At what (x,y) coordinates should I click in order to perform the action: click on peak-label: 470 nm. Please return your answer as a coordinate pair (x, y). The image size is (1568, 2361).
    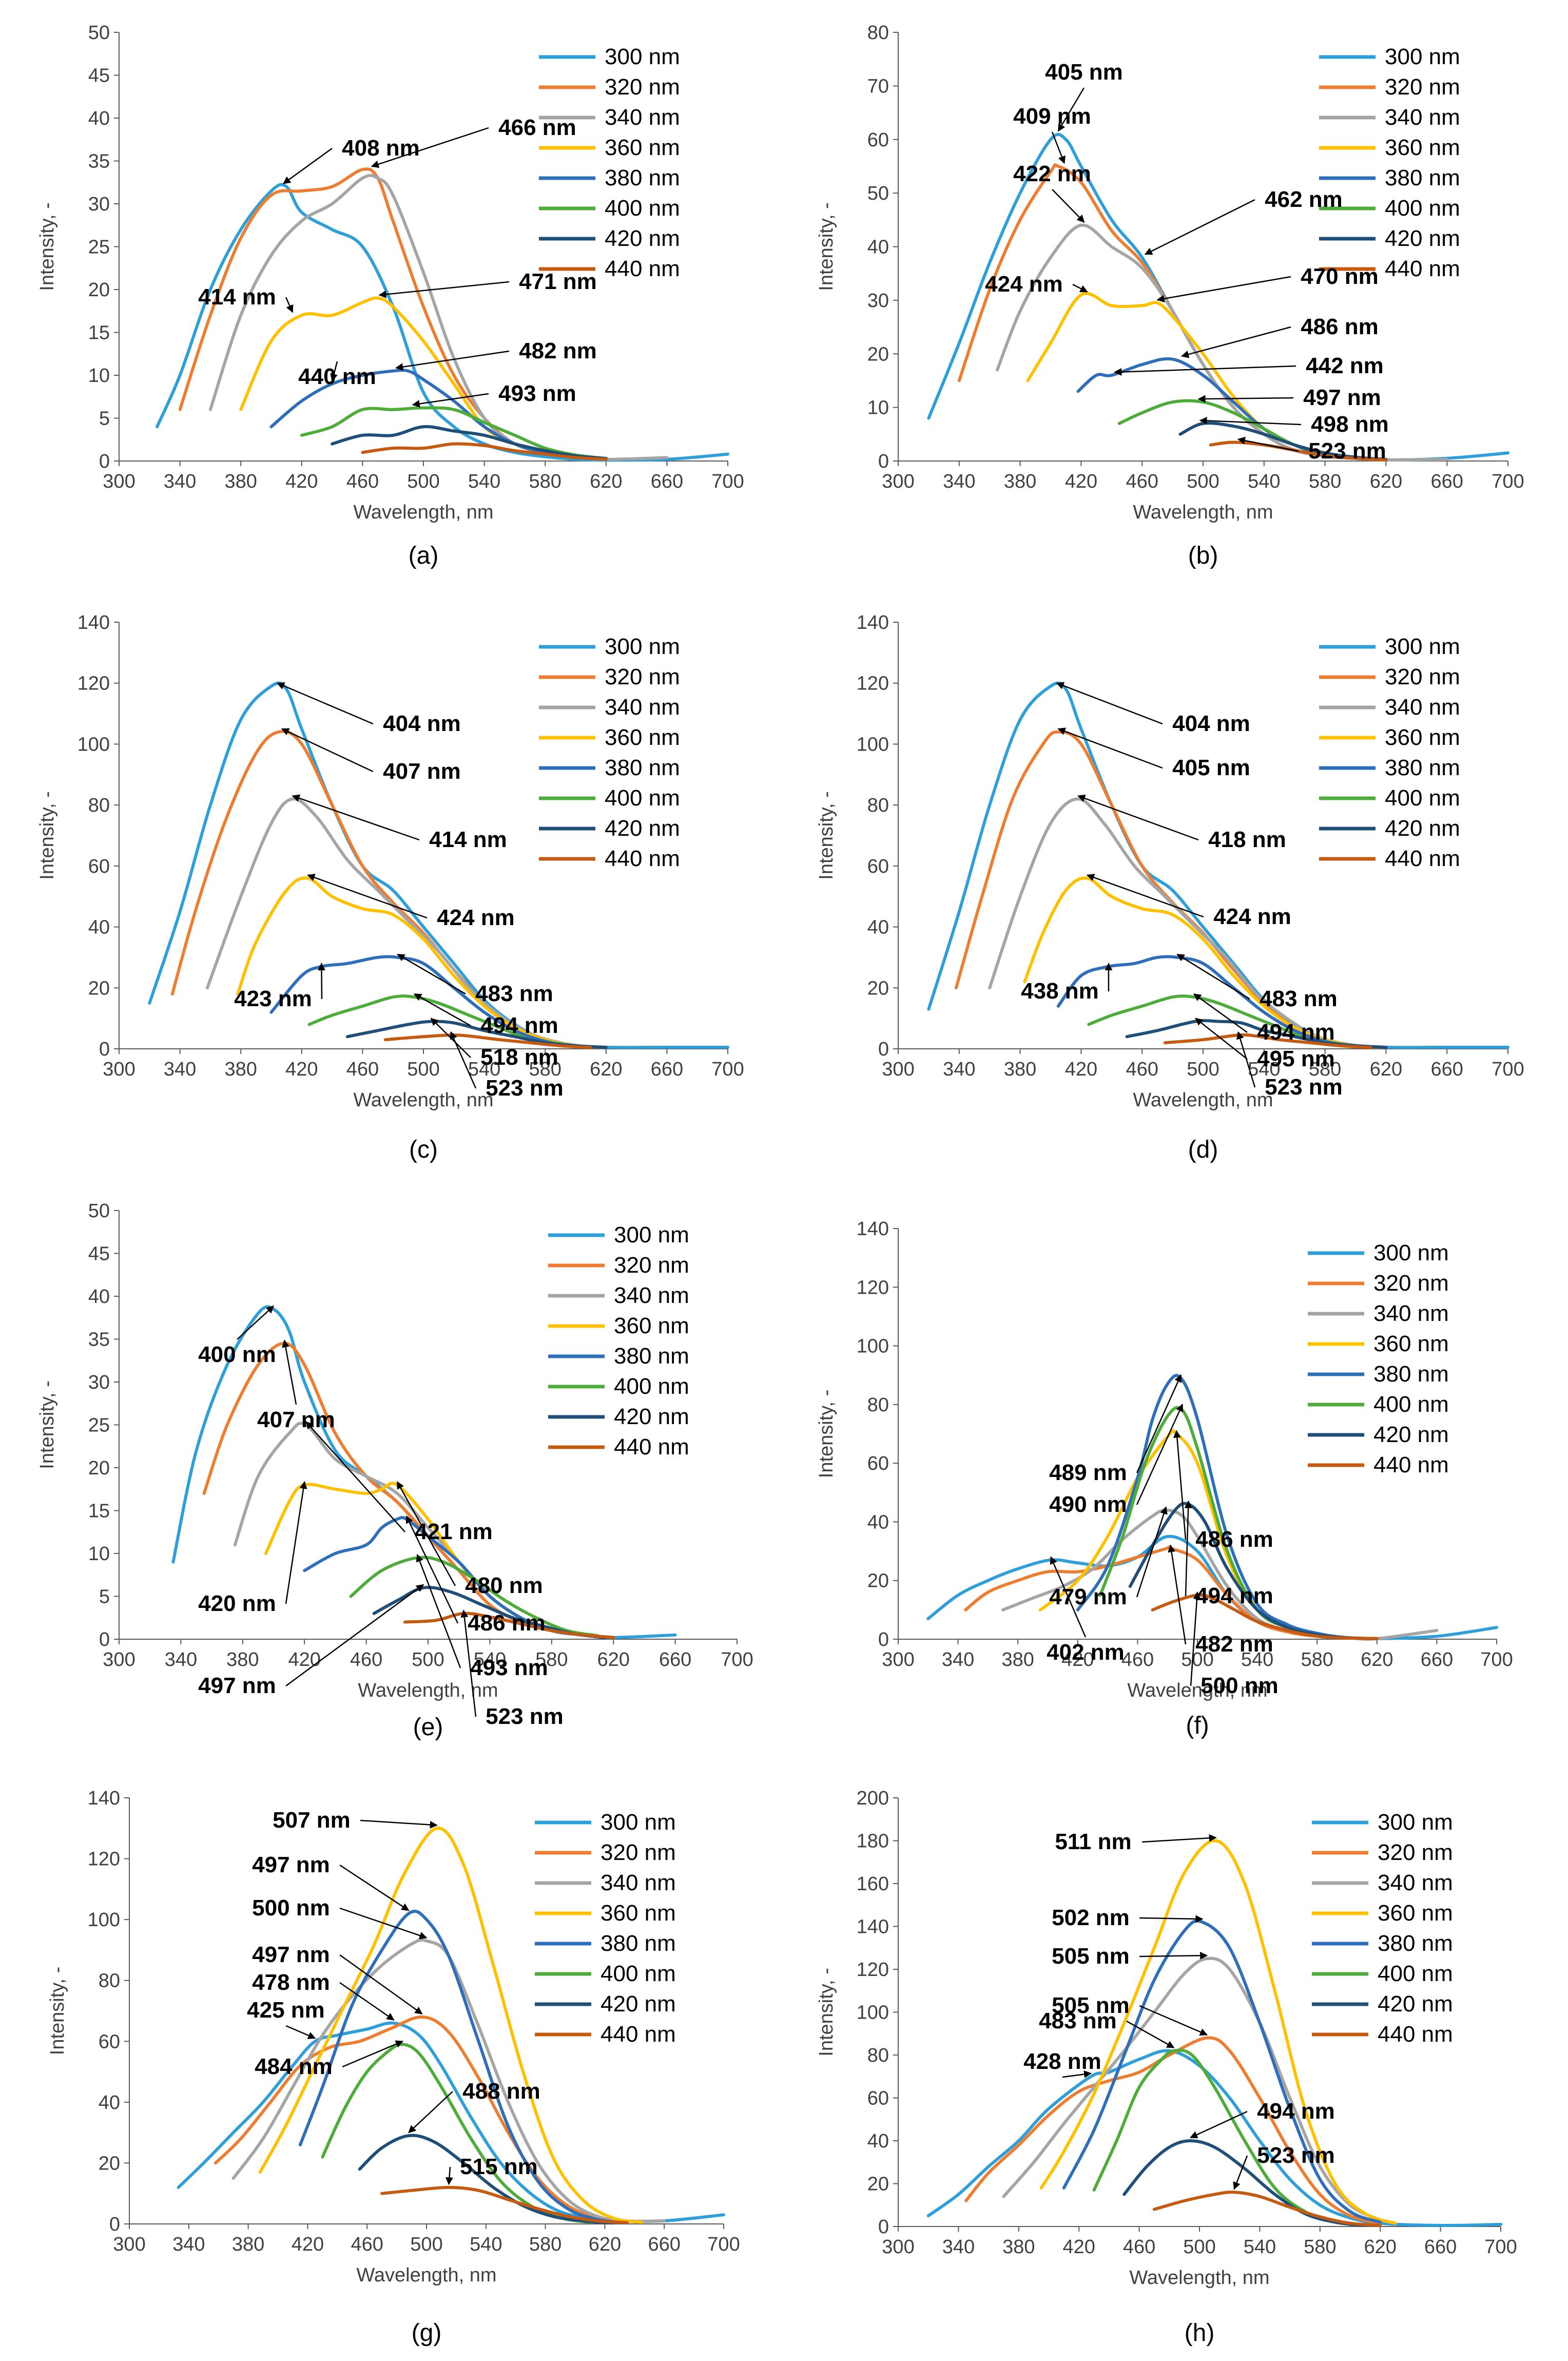
    Looking at the image, I should click on (1340, 276).